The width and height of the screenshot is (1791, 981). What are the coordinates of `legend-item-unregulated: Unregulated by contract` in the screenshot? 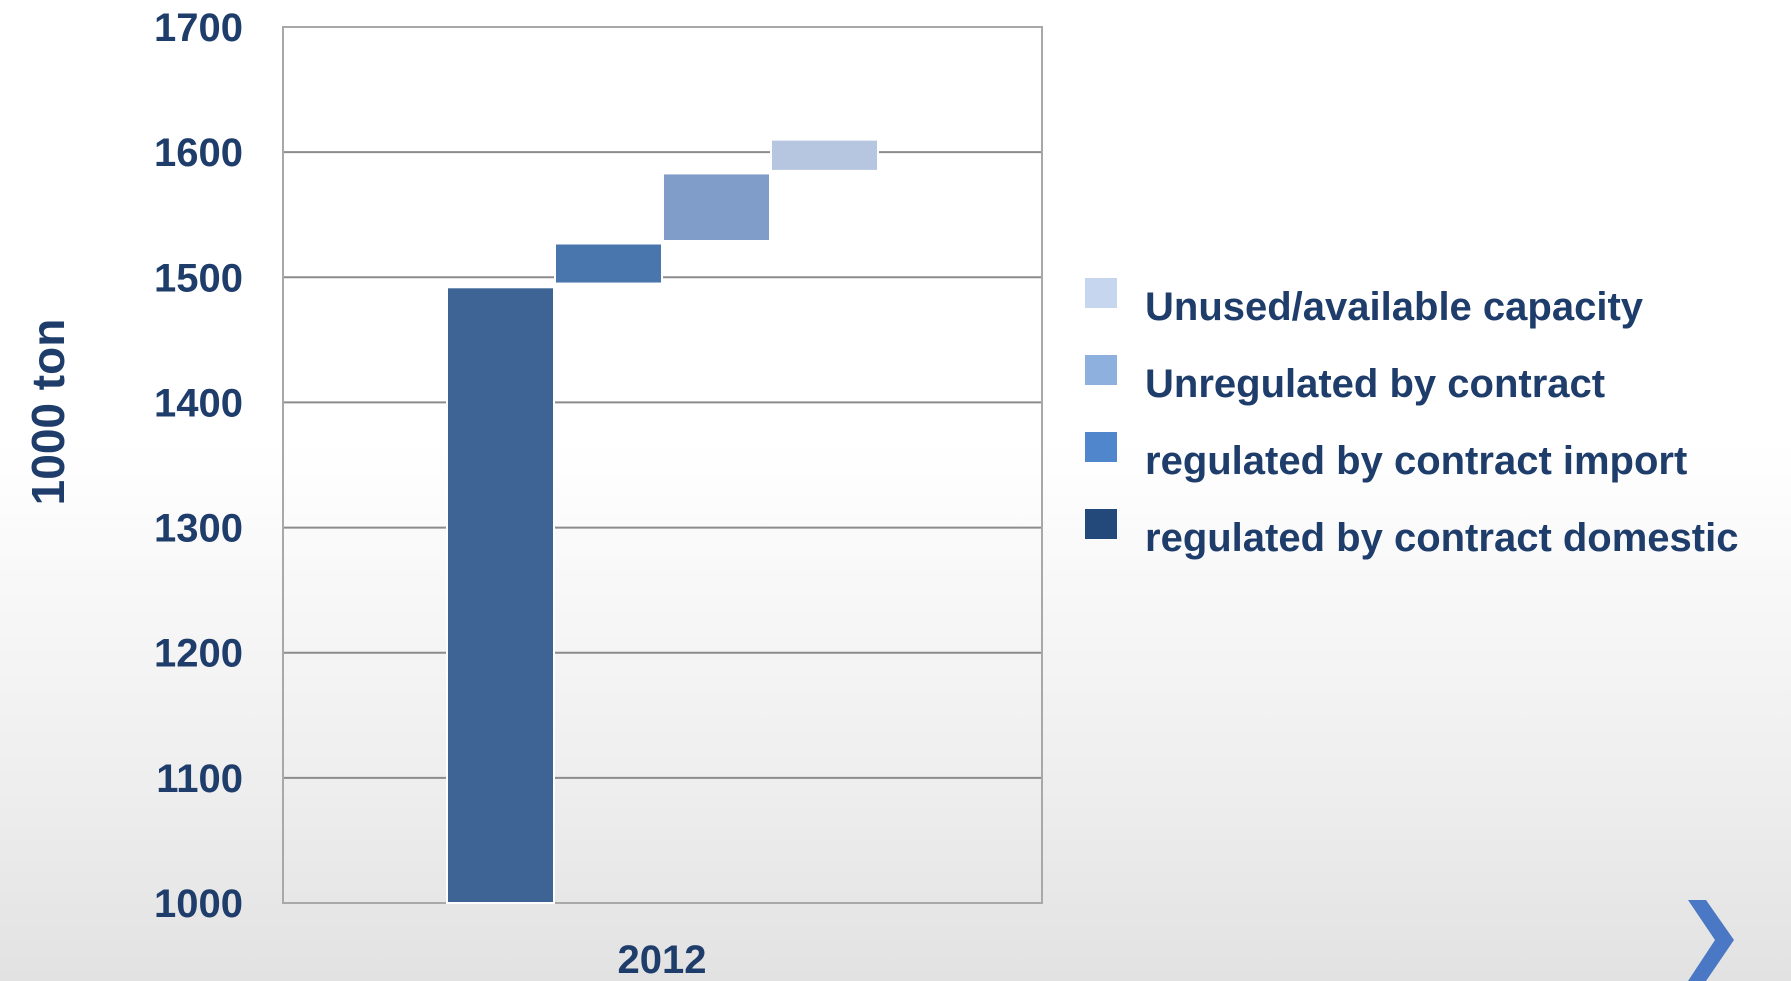 It's located at (1435, 393).